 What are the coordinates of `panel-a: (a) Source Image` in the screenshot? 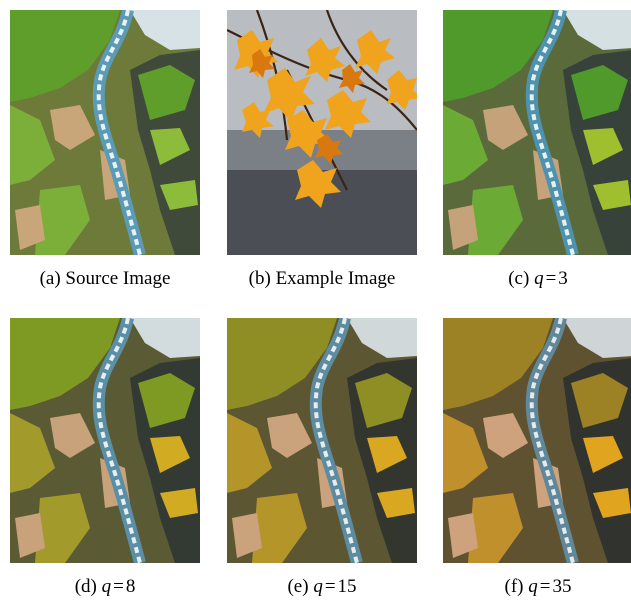 It's located at (105, 149).